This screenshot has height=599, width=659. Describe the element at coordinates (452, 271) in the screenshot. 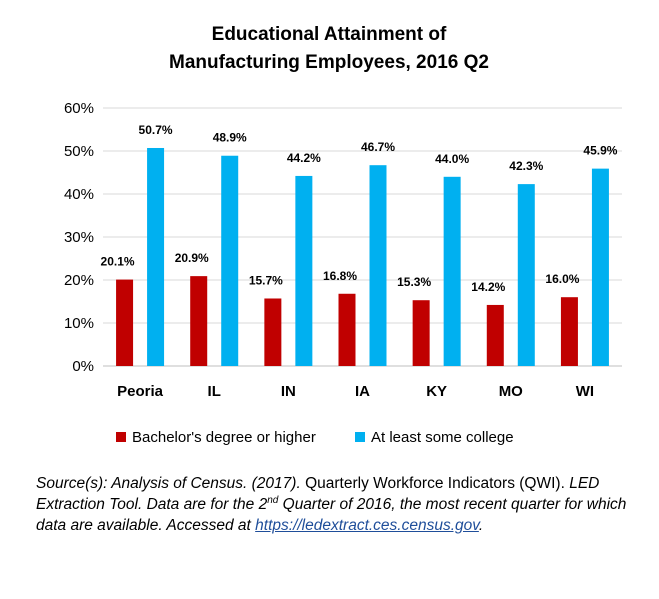

I see `bar-some-college-ky` at that location.